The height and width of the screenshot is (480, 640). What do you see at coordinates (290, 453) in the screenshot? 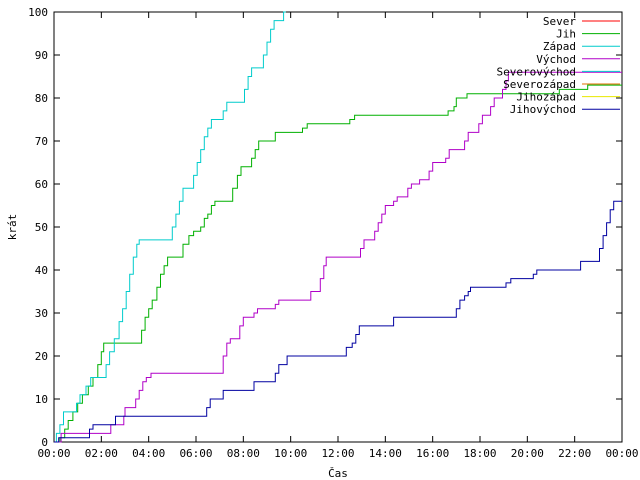
I see `x-tick-label: 10:00` at bounding box center [290, 453].